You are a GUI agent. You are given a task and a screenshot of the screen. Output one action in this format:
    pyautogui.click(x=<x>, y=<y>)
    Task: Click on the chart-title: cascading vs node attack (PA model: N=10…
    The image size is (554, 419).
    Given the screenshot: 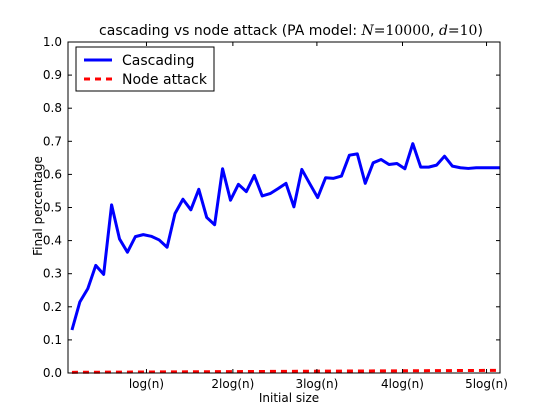 What is the action you would take?
    pyautogui.click(x=291, y=31)
    